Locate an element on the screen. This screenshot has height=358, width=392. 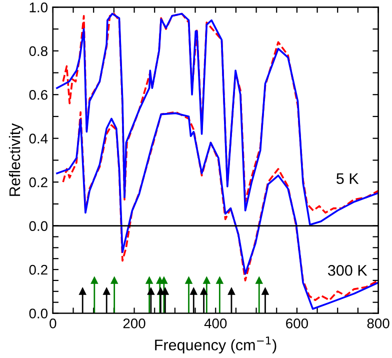
y-axis-title: Reflectivity is located at coordinates (16, 159).